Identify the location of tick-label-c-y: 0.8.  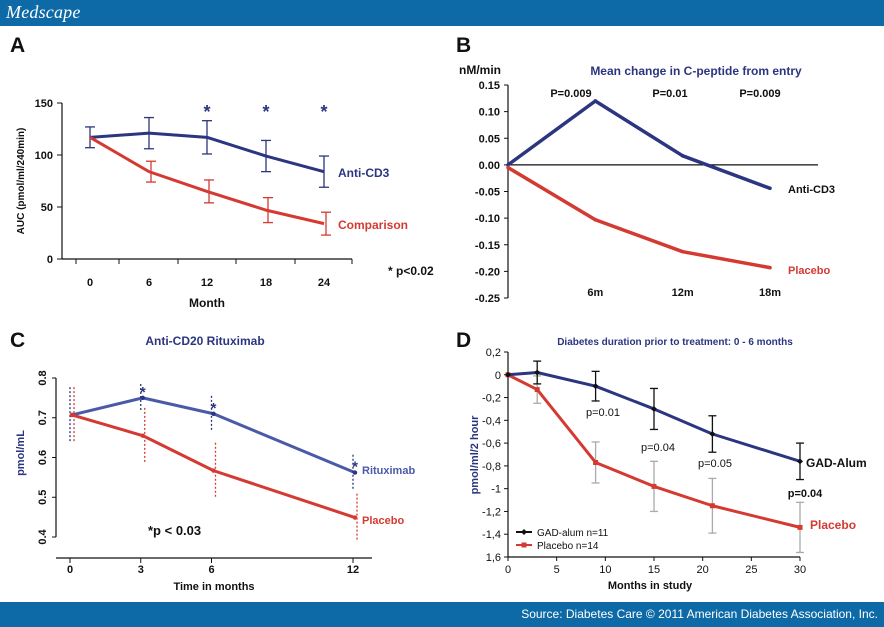
(43, 377).